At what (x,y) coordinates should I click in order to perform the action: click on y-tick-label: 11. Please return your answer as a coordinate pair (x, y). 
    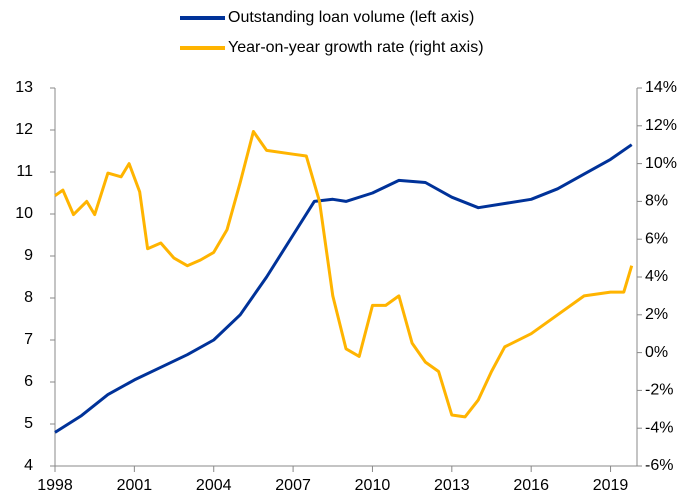
    Looking at the image, I should click on (24, 171).